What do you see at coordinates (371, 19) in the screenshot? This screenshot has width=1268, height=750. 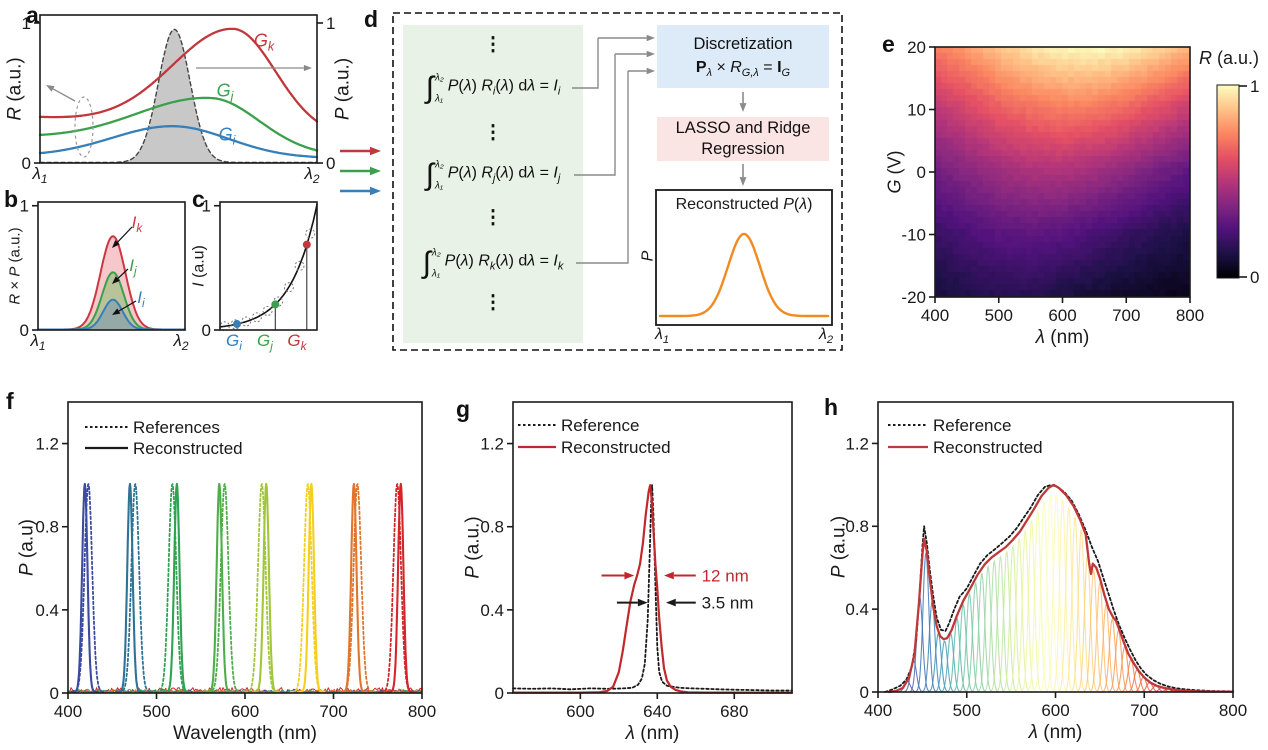 I see `panel-label-d: d` at bounding box center [371, 19].